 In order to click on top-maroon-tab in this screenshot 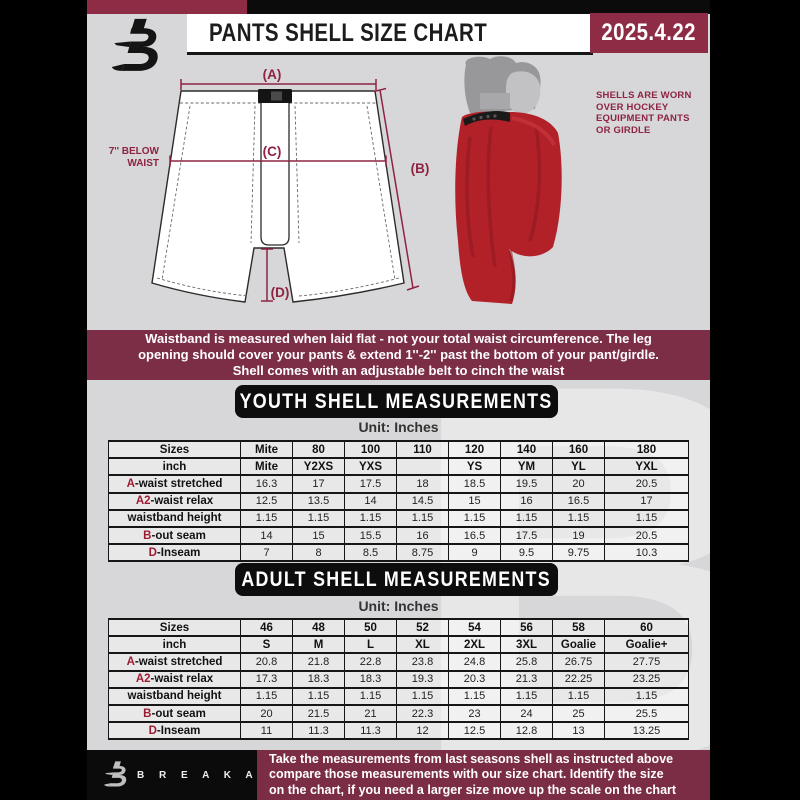, I will do `click(167, 7)`.